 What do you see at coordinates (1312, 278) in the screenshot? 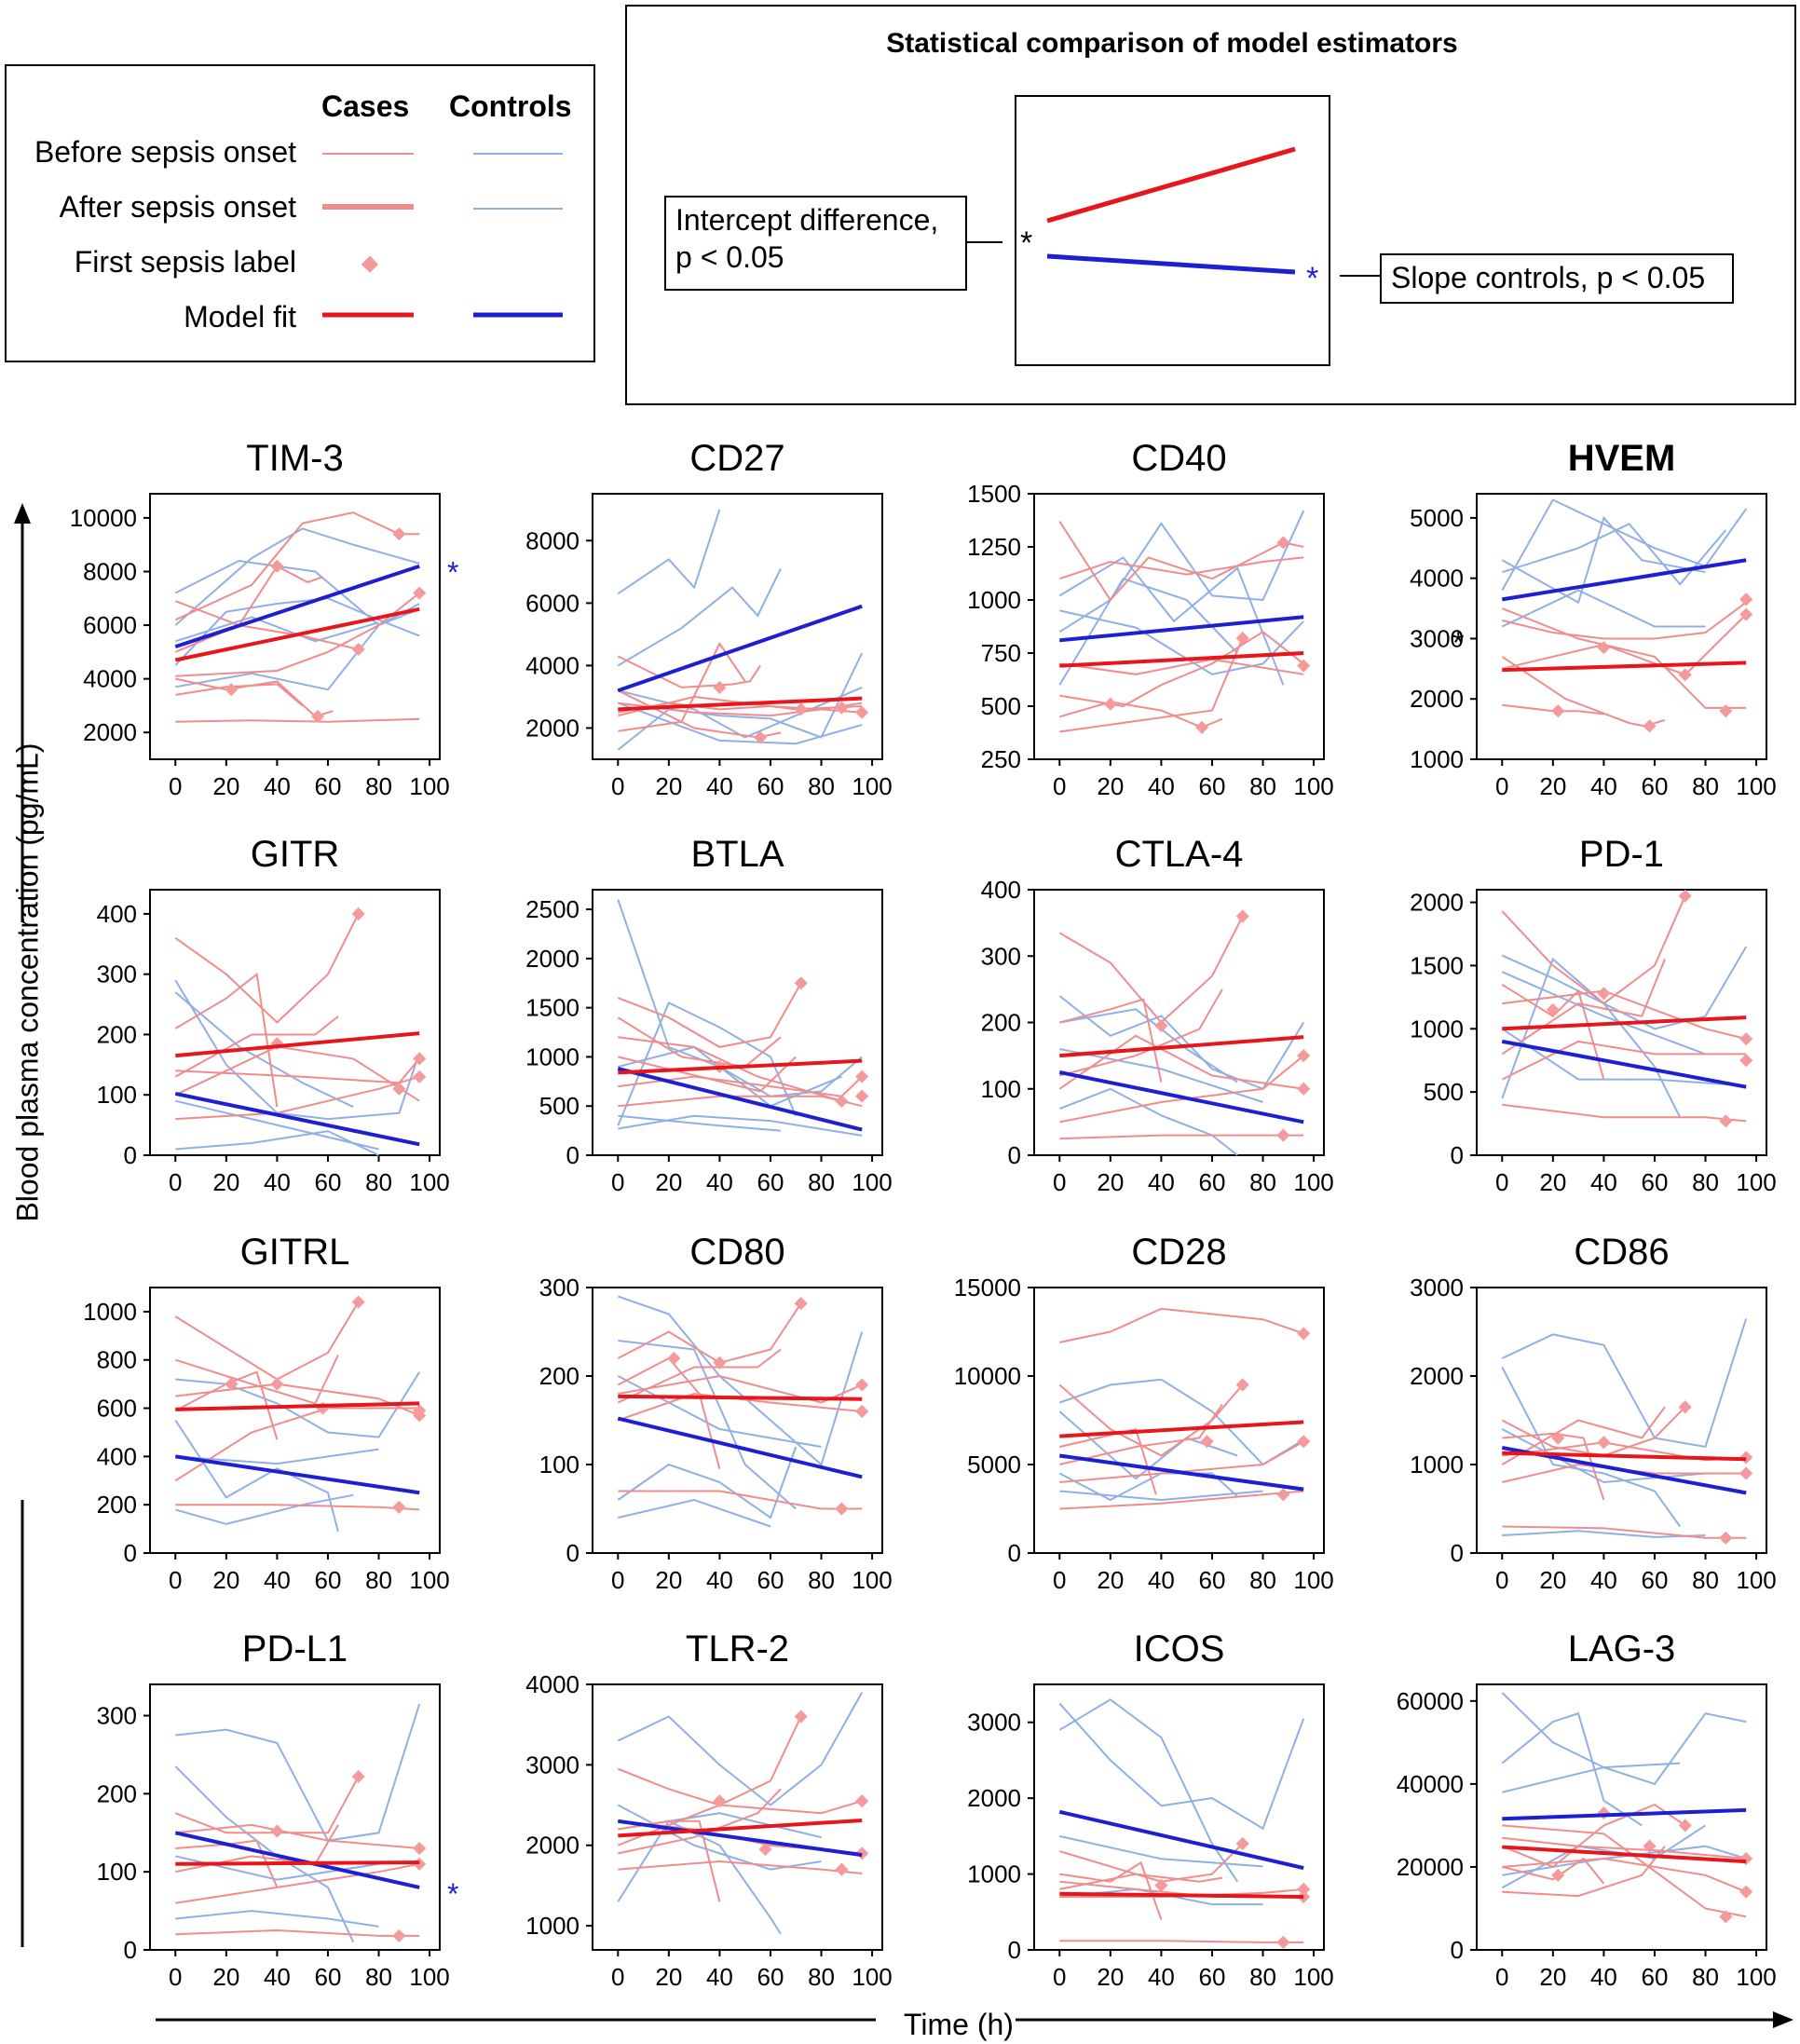
I see `stats-slope-asterisk: *` at bounding box center [1312, 278].